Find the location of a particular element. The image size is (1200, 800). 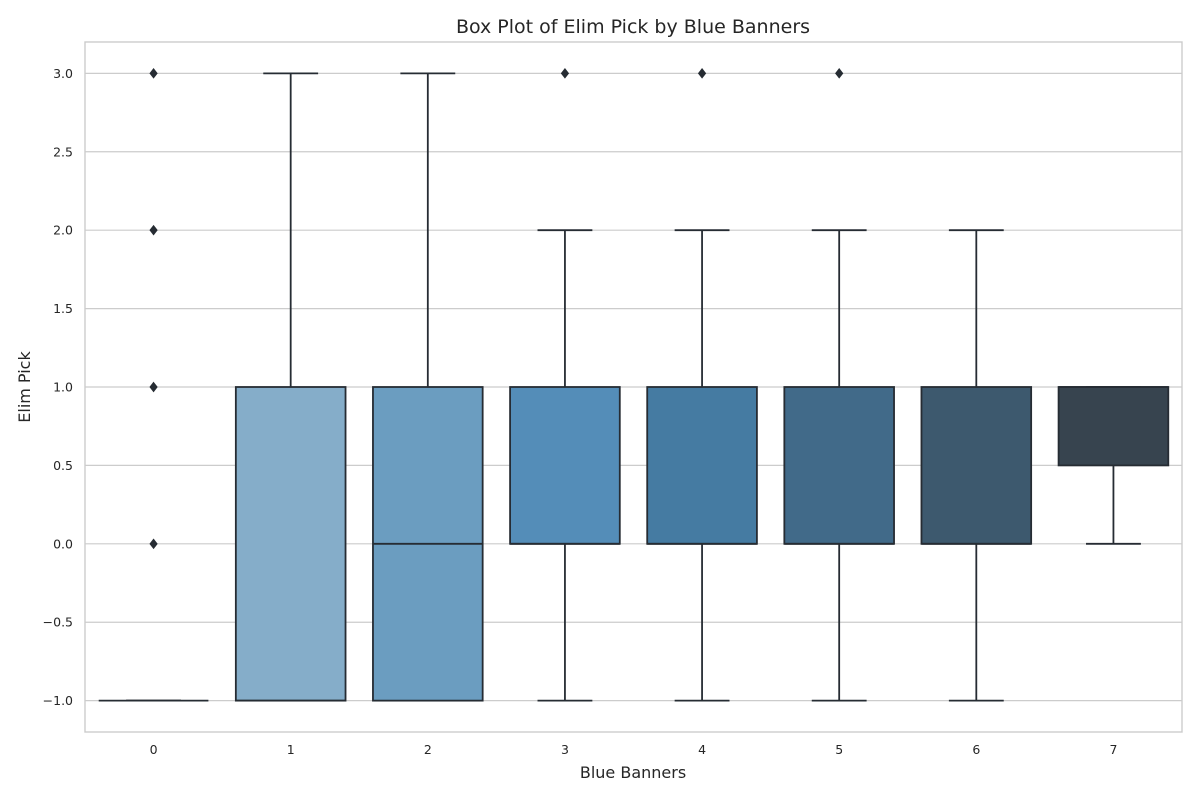

x-tick-label: 4 is located at coordinates (702, 749).